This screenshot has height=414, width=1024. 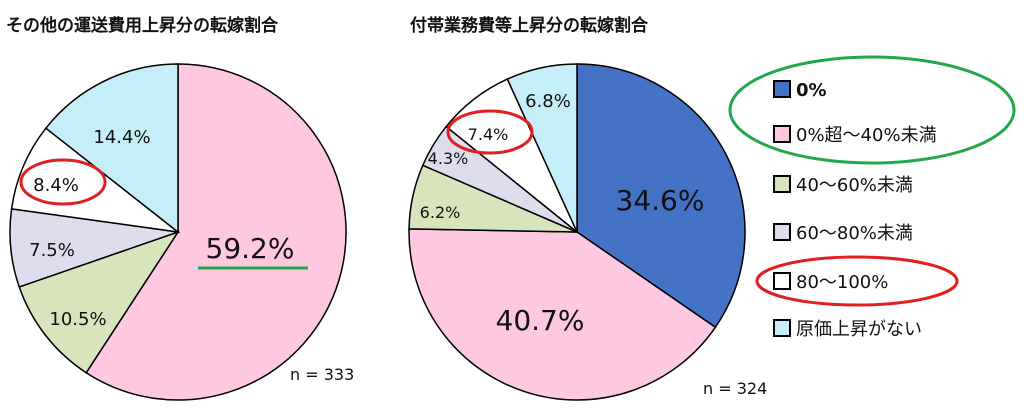 What do you see at coordinates (56, 185) in the screenshot?
I see `chart-0-data-label-80-100: 8.4%` at bounding box center [56, 185].